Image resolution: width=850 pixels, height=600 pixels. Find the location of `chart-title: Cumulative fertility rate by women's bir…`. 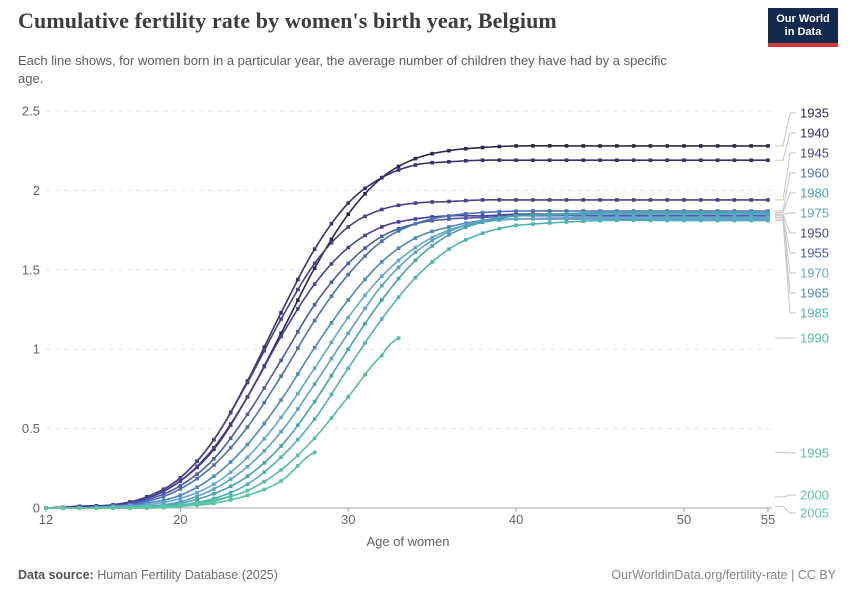

chart-title: Cumulative fertility rate by women's bir… is located at coordinates (287, 20).